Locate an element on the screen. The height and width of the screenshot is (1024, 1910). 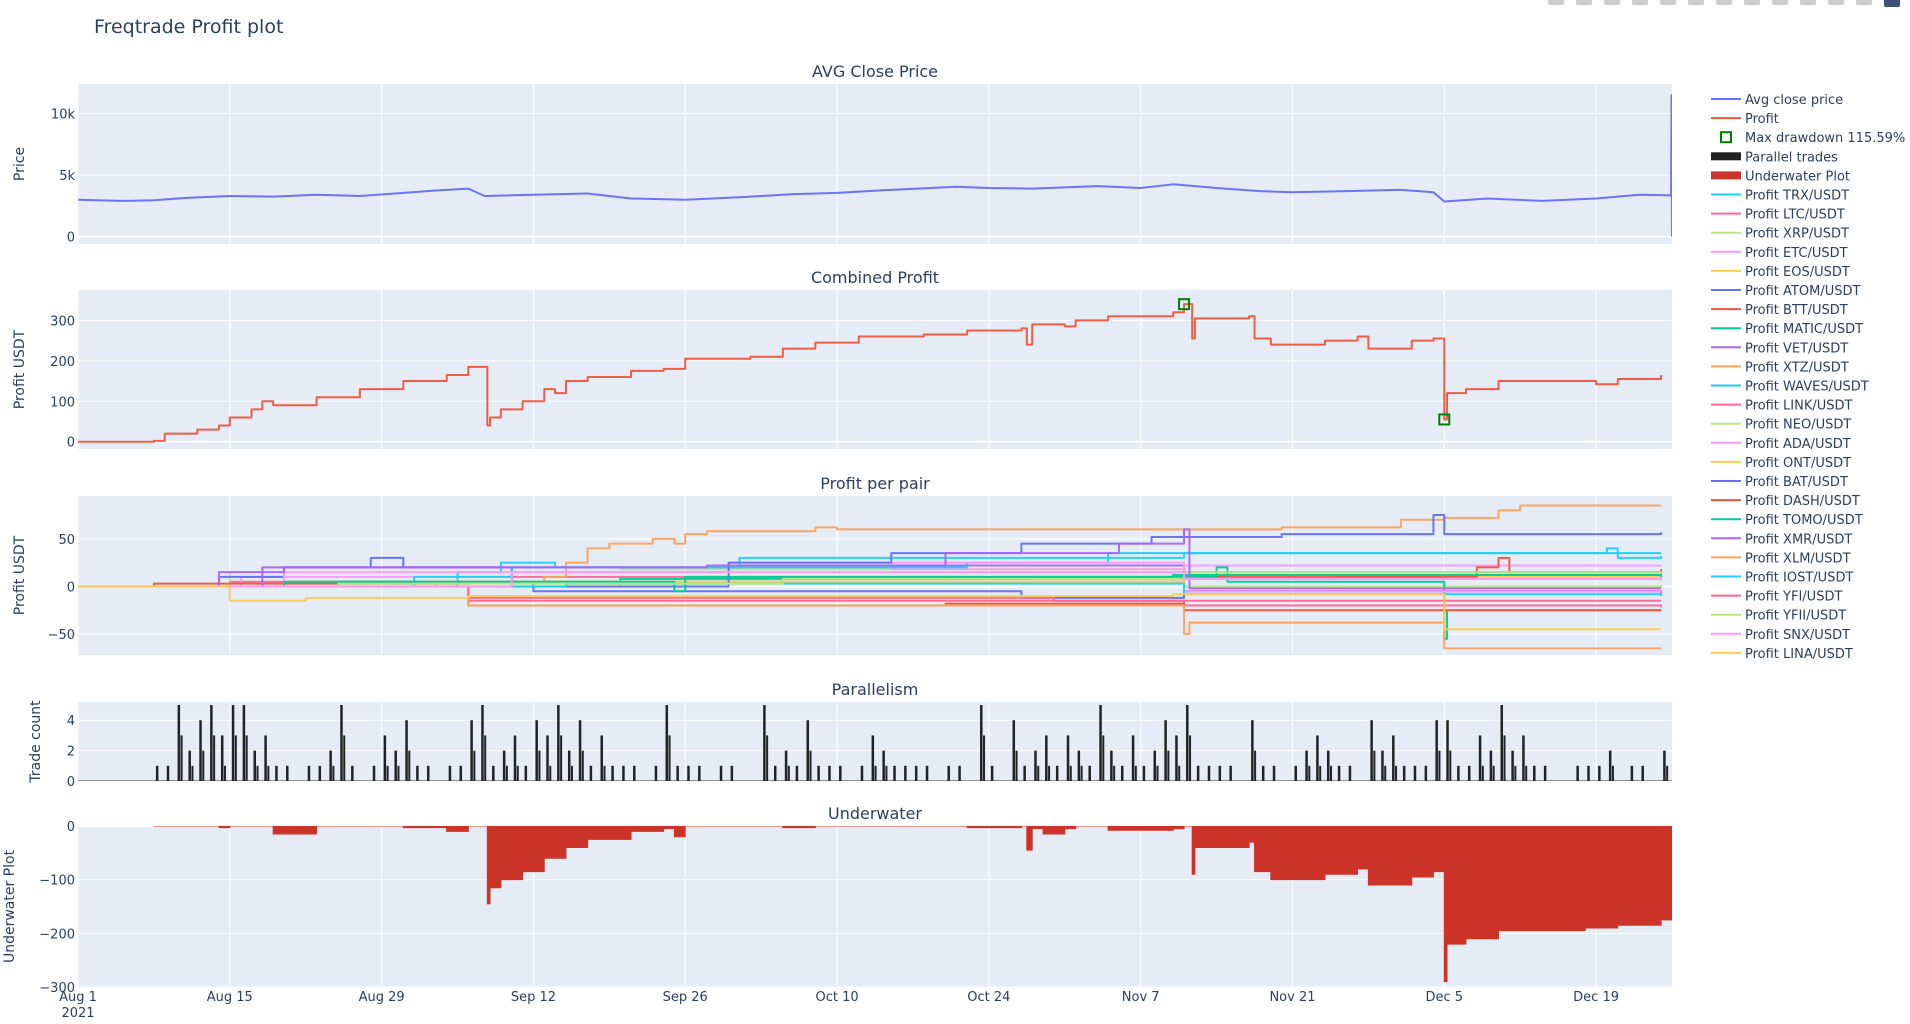
legend-item: Profit LINA/USDT is located at coordinates (1782, 654).